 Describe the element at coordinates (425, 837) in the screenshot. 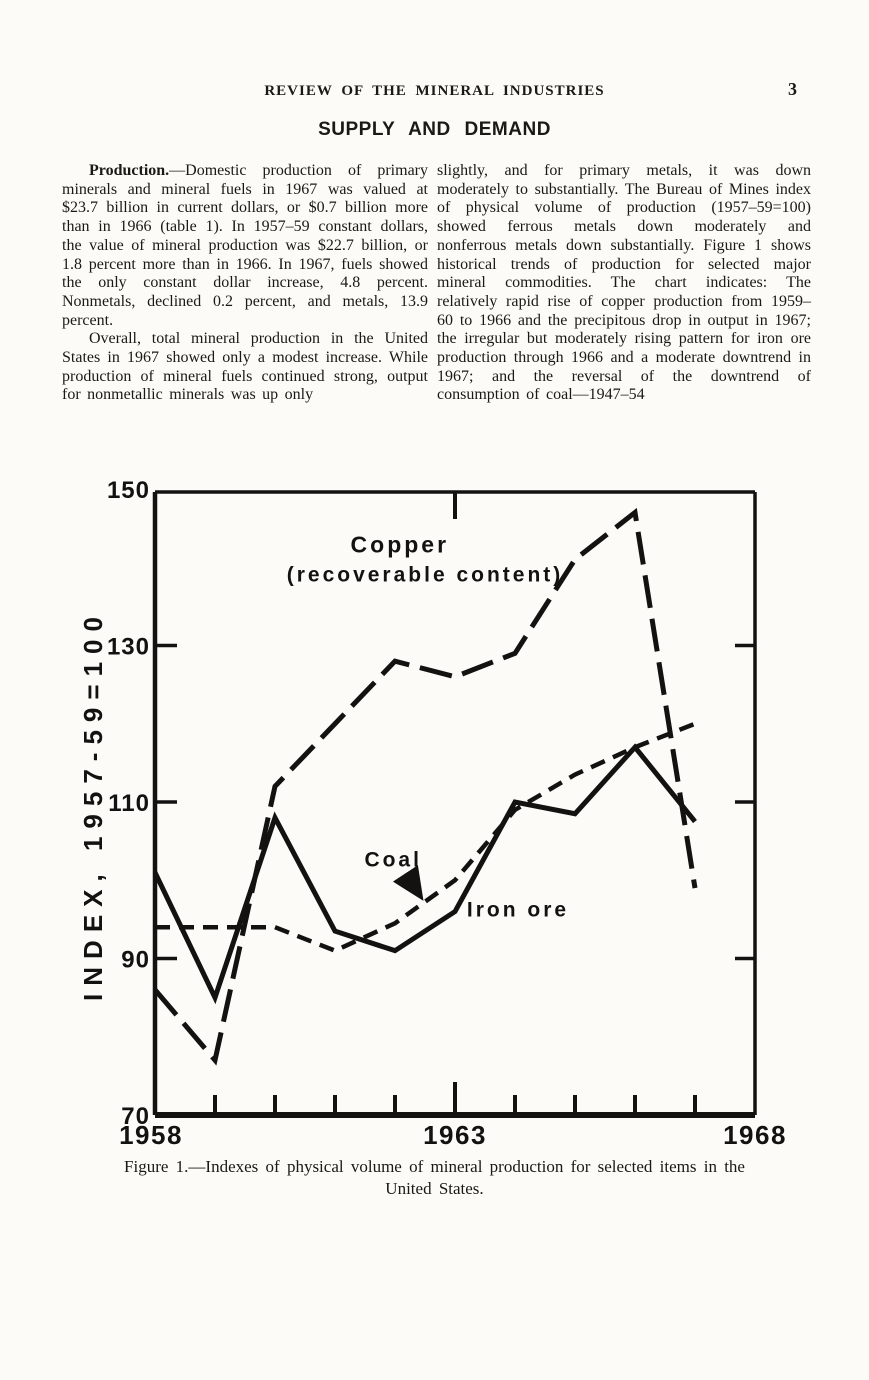

I see `series-line-coal` at that location.